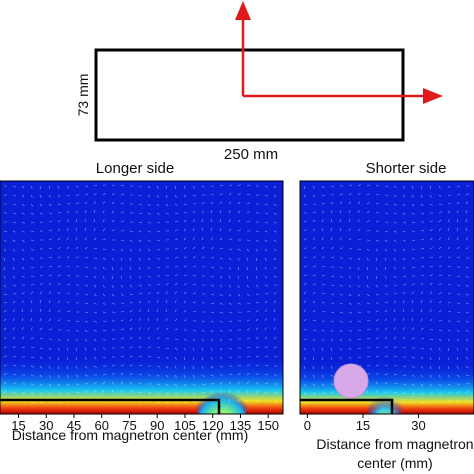 The height and width of the screenshot is (474, 474). I want to click on right-x-ticks: 0 15 30, so click(365, 423).